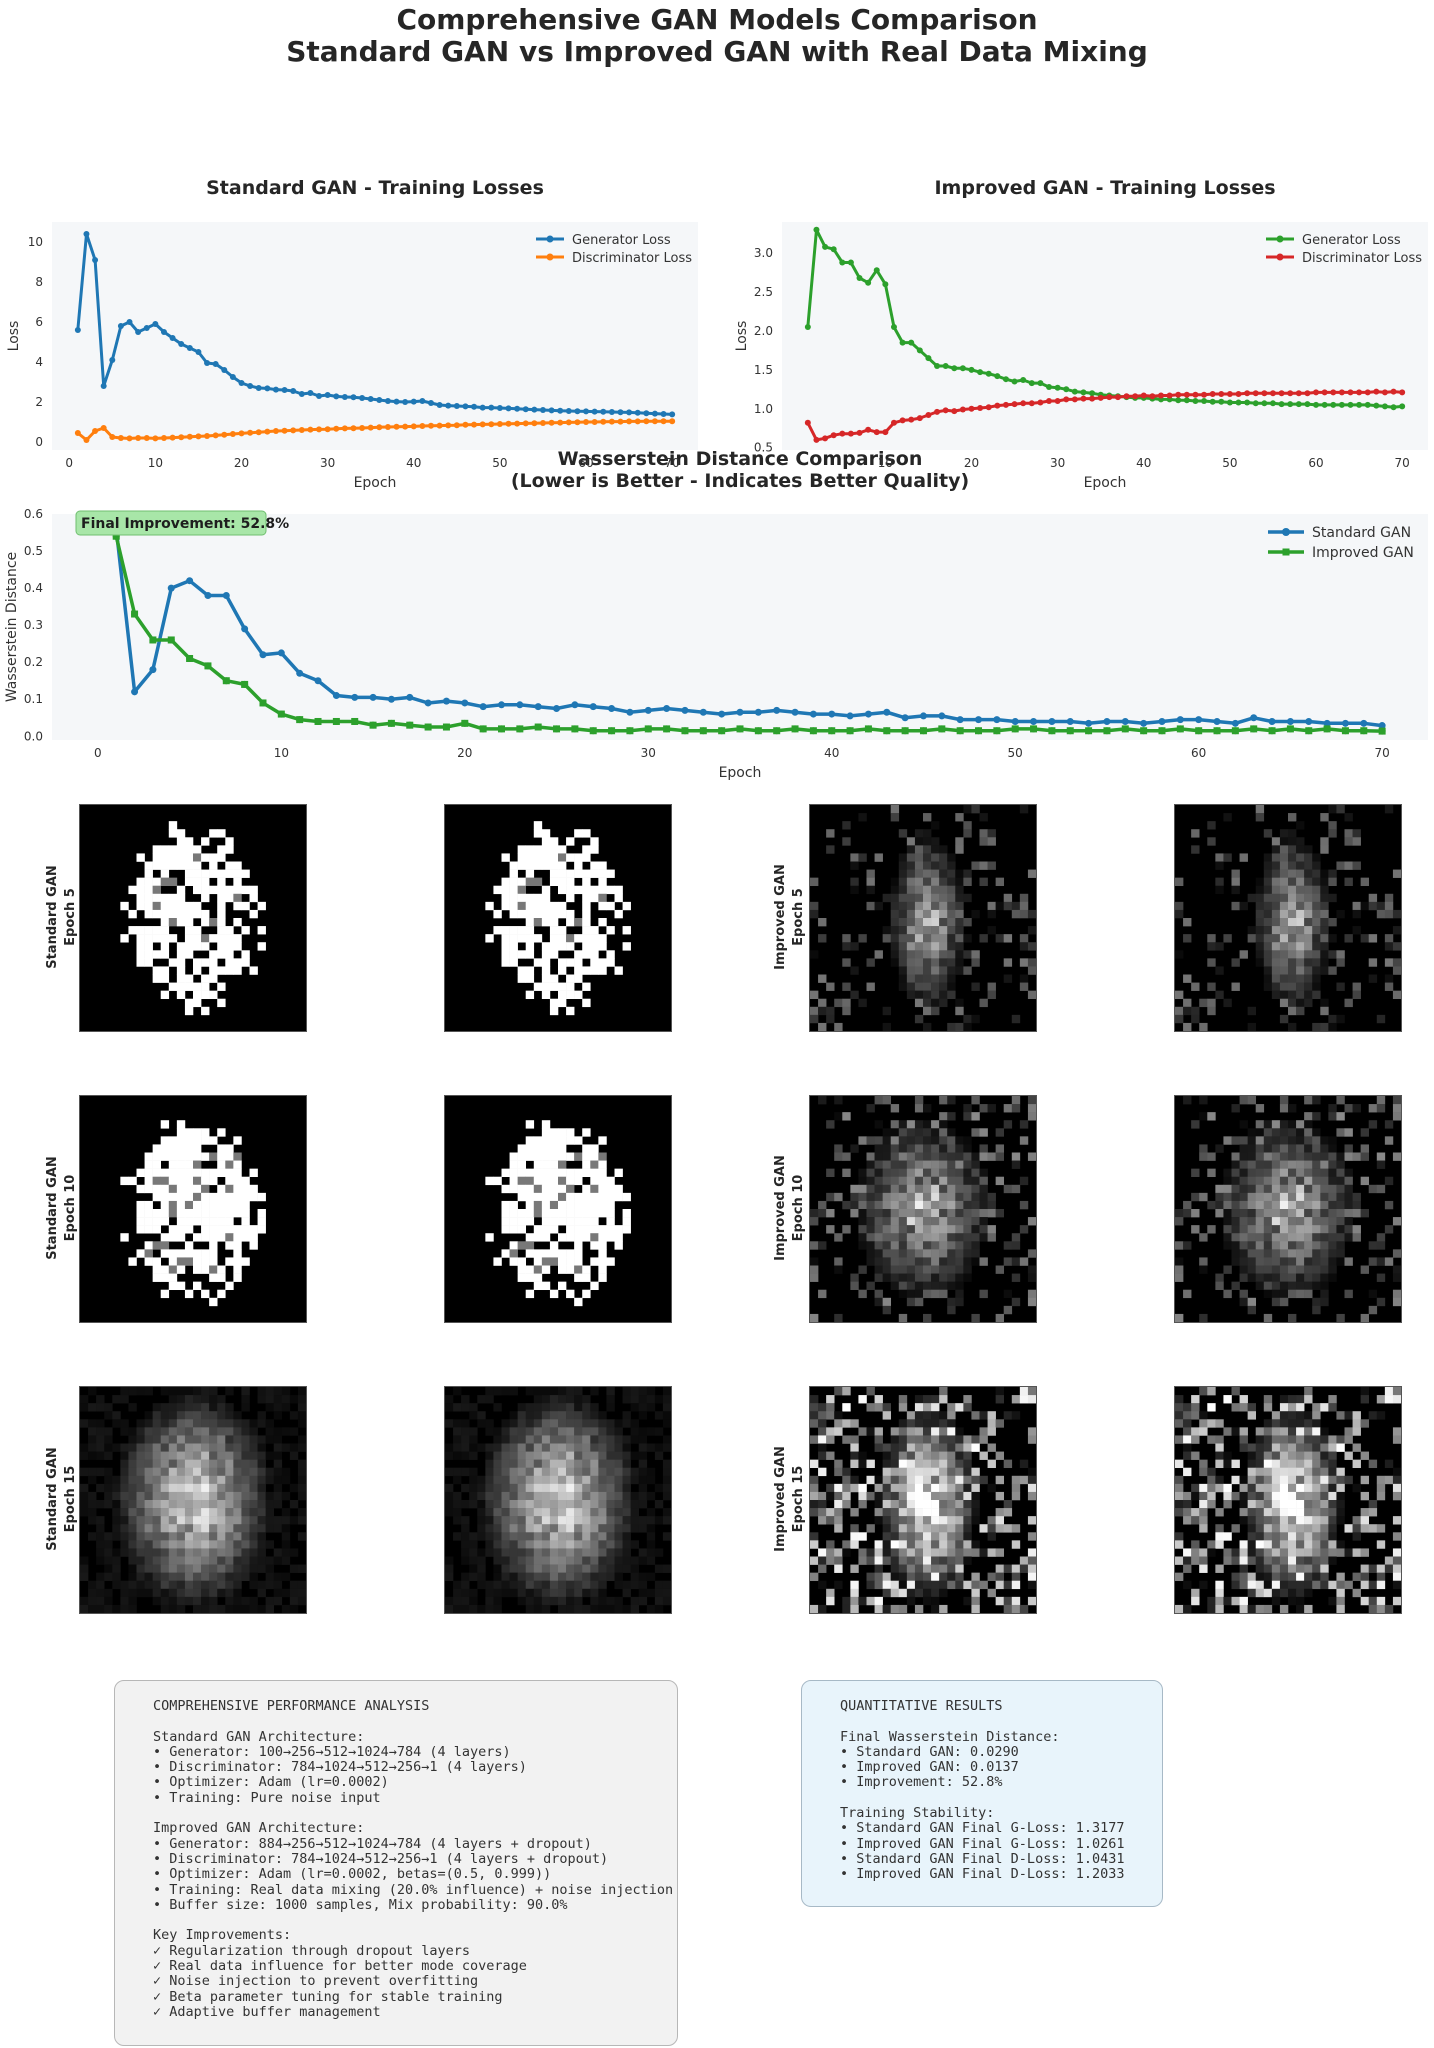 Image resolution: width=1434 pixels, height=2048 pixels. Describe the element at coordinates (921, 1706) in the screenshot. I see `box-text-line: QUANTITATIVE RESULTS` at that location.